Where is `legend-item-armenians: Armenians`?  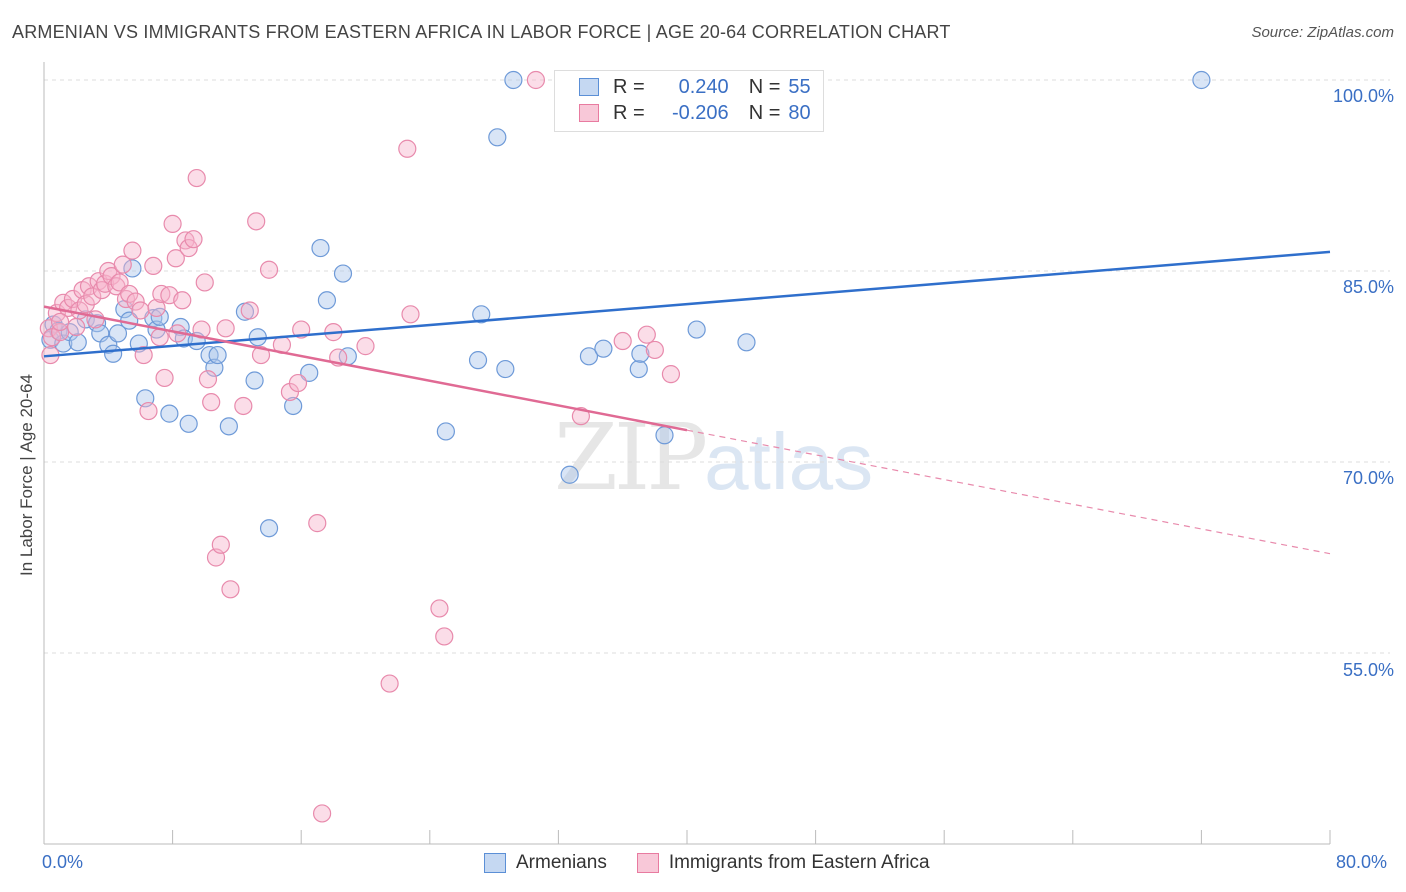
legend-item-armenians: Armenians is located at coordinates (545, 863).